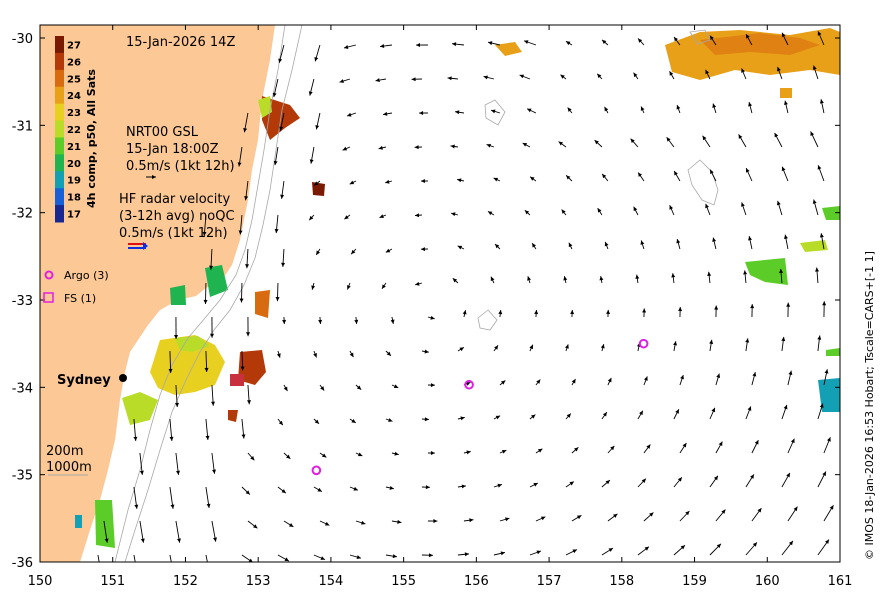 The image size is (880, 600). Describe the element at coordinates (185, 581) in the screenshot. I see `x-tick-label: 152` at that location.